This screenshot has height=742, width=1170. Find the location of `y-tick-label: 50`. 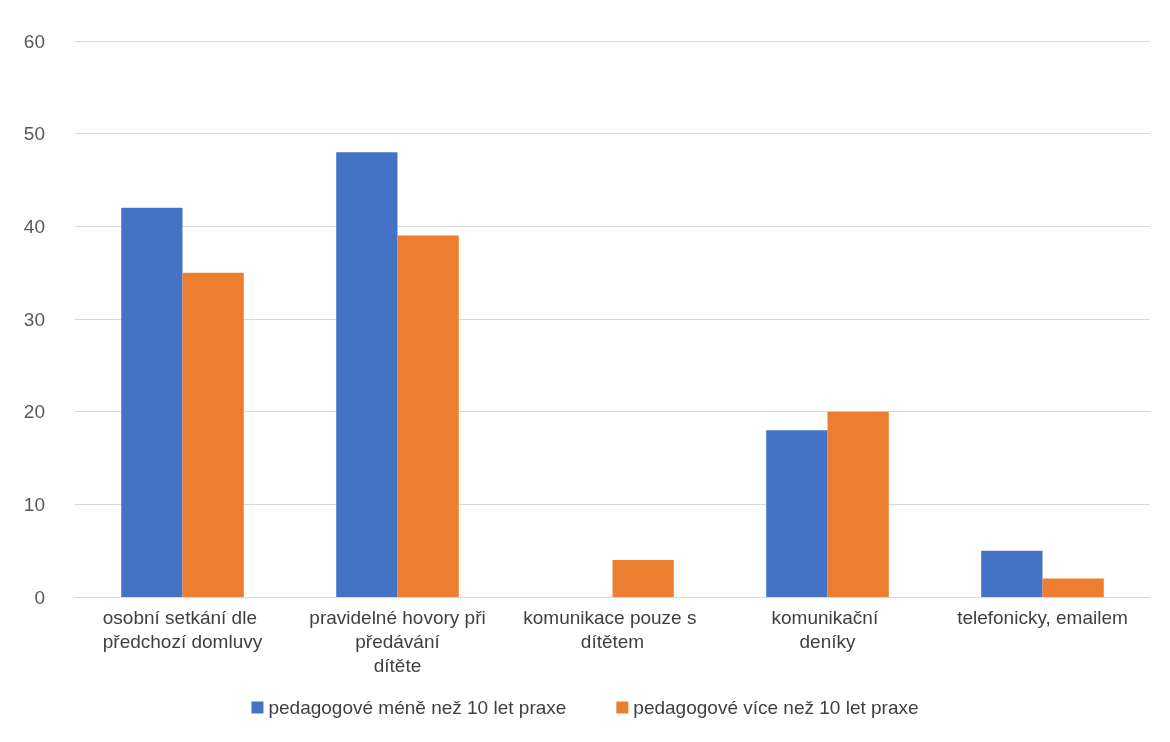

y-tick-label: 50 is located at coordinates (34, 134).